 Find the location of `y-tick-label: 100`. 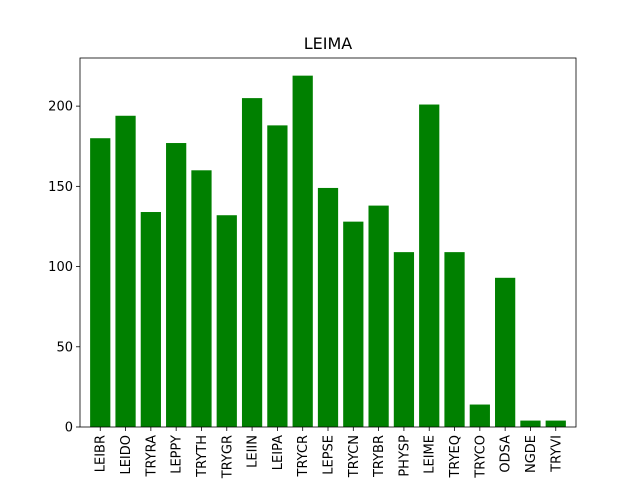

y-tick-label: 100 is located at coordinates (60, 267).